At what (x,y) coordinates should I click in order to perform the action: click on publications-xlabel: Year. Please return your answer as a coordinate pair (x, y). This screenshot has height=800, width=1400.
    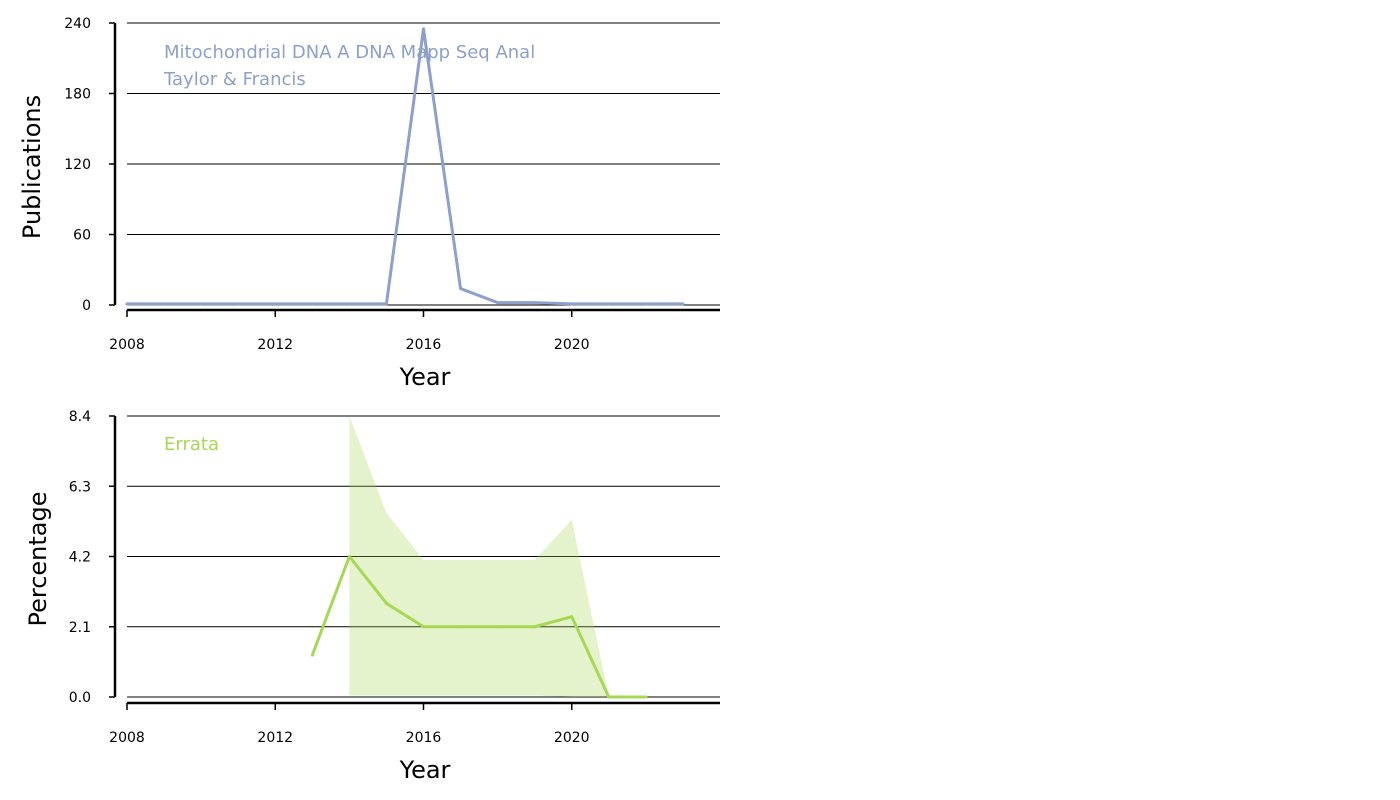
    Looking at the image, I should click on (425, 377).